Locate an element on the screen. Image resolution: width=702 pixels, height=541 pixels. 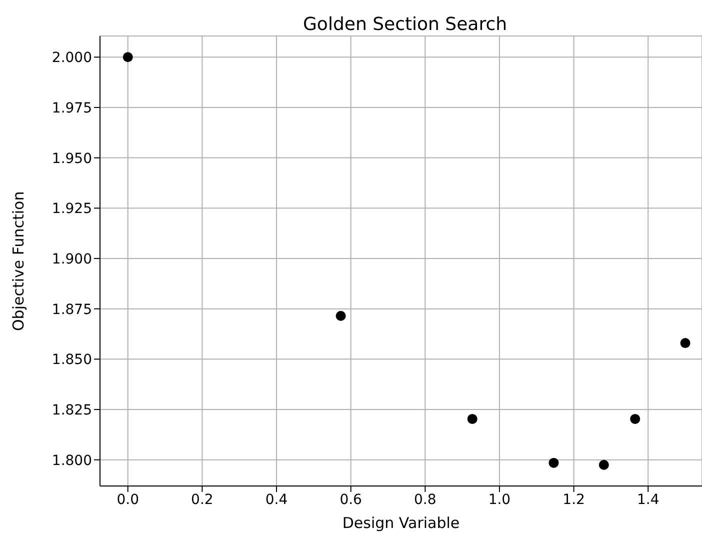
chart-title: Golden Section Search is located at coordinates (405, 24).